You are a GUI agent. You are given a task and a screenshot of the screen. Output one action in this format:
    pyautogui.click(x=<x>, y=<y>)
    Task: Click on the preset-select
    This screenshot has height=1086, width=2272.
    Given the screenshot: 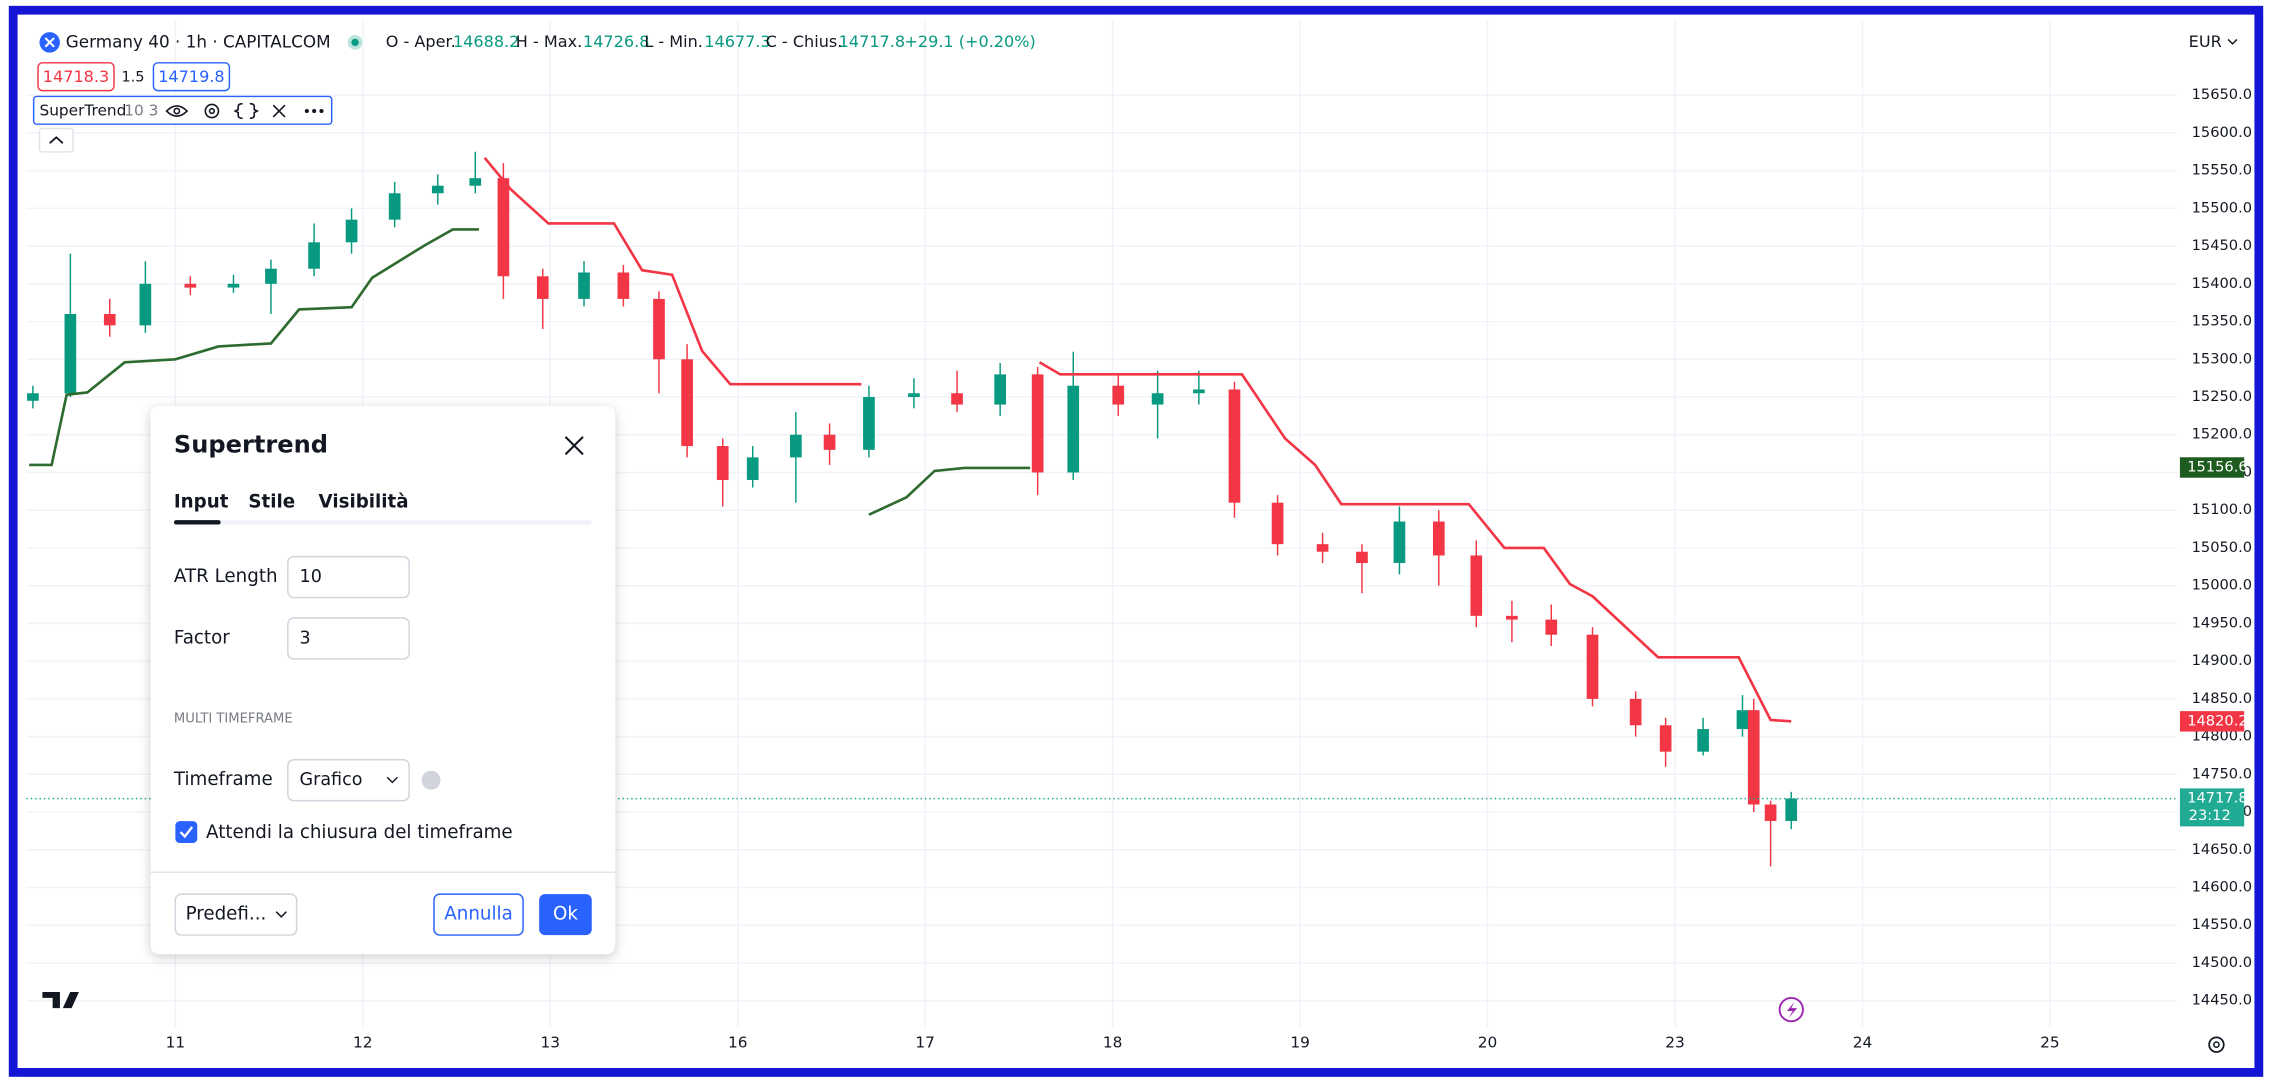 What is the action you would take?
    pyautogui.click(x=236, y=914)
    